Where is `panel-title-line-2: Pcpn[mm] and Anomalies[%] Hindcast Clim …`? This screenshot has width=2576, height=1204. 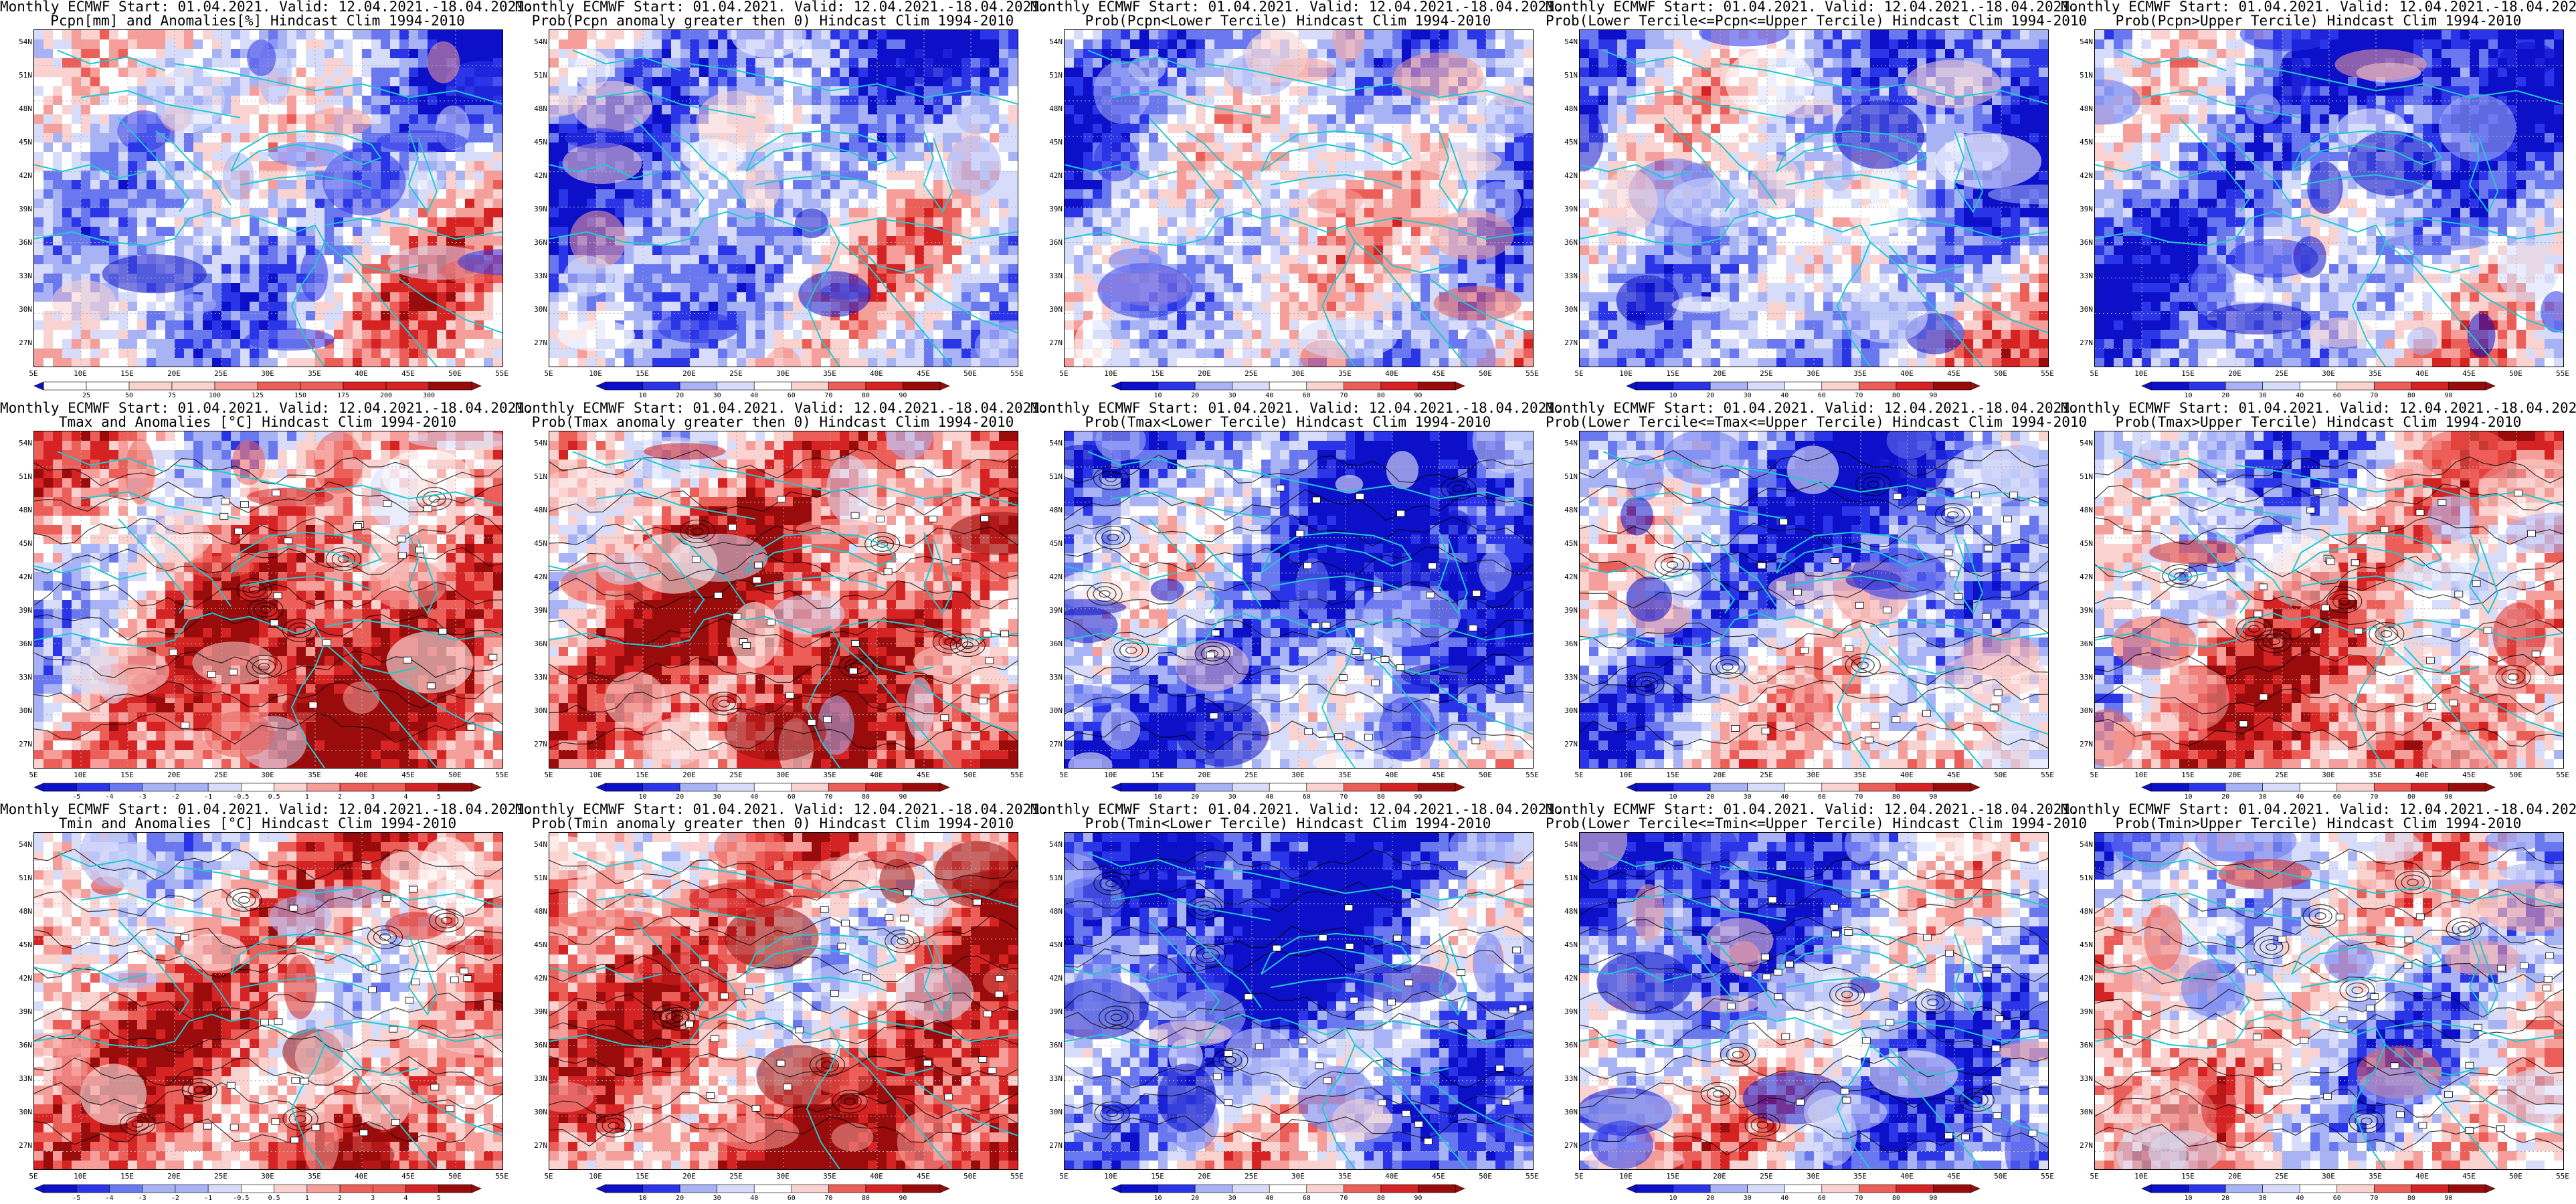 panel-title-line-2: Pcpn[mm] and Anomalies[%] Hindcast Clim … is located at coordinates (257, 21).